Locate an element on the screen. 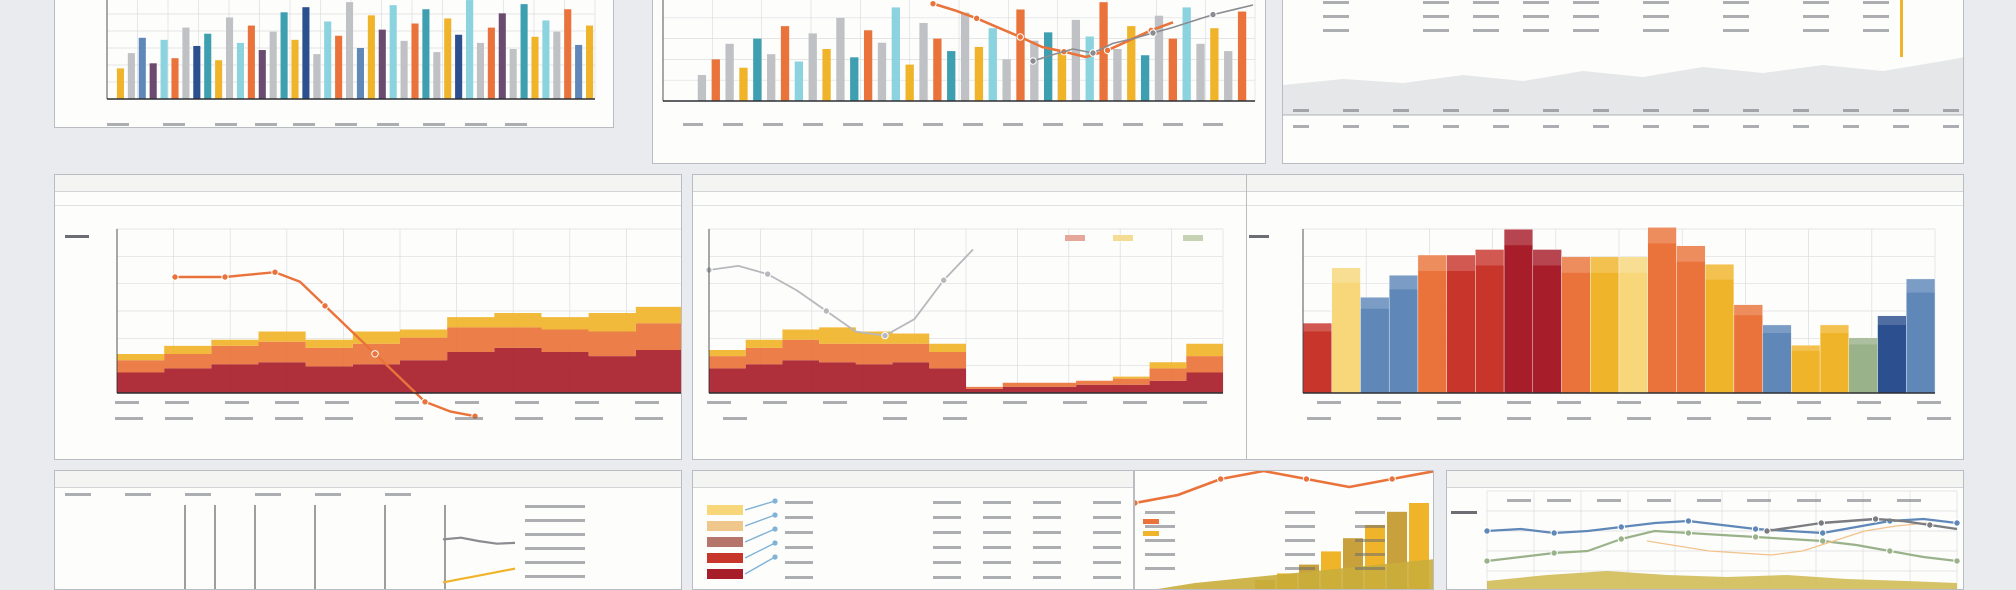 The image size is (2016, 590). chart-top-right is located at coordinates (1623, 64).